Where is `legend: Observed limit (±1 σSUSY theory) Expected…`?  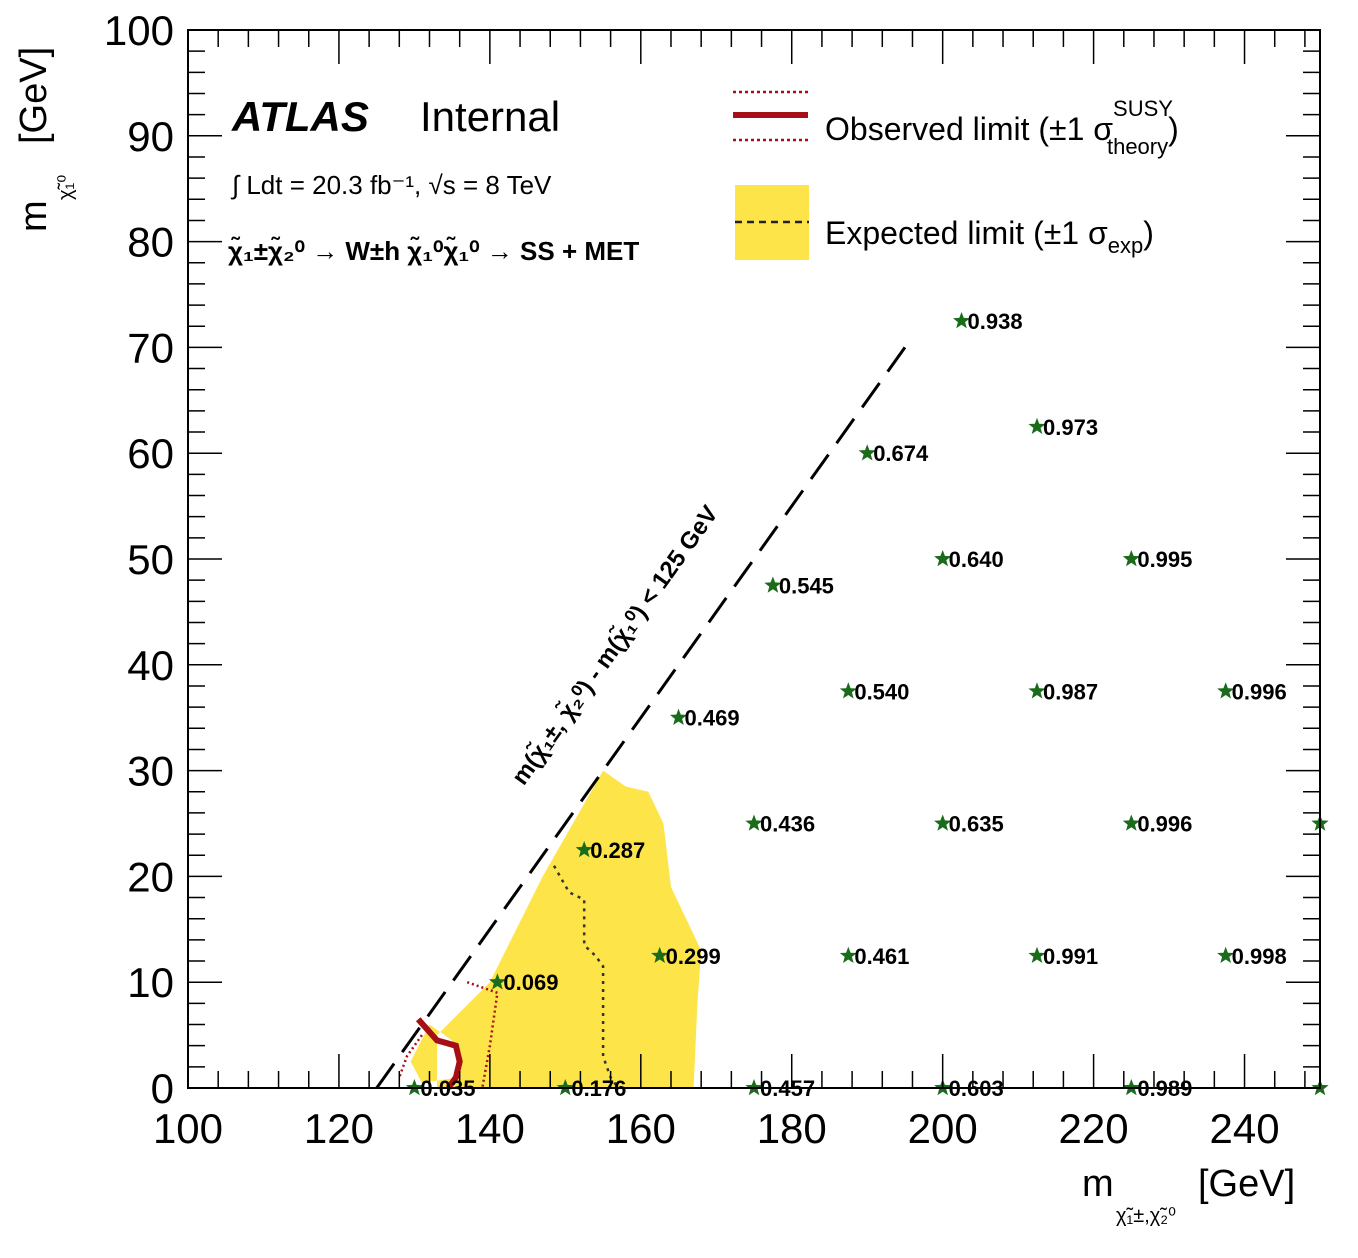
legend: Observed limit (±1 σSUSY theory) Expected… is located at coordinates (956, 175).